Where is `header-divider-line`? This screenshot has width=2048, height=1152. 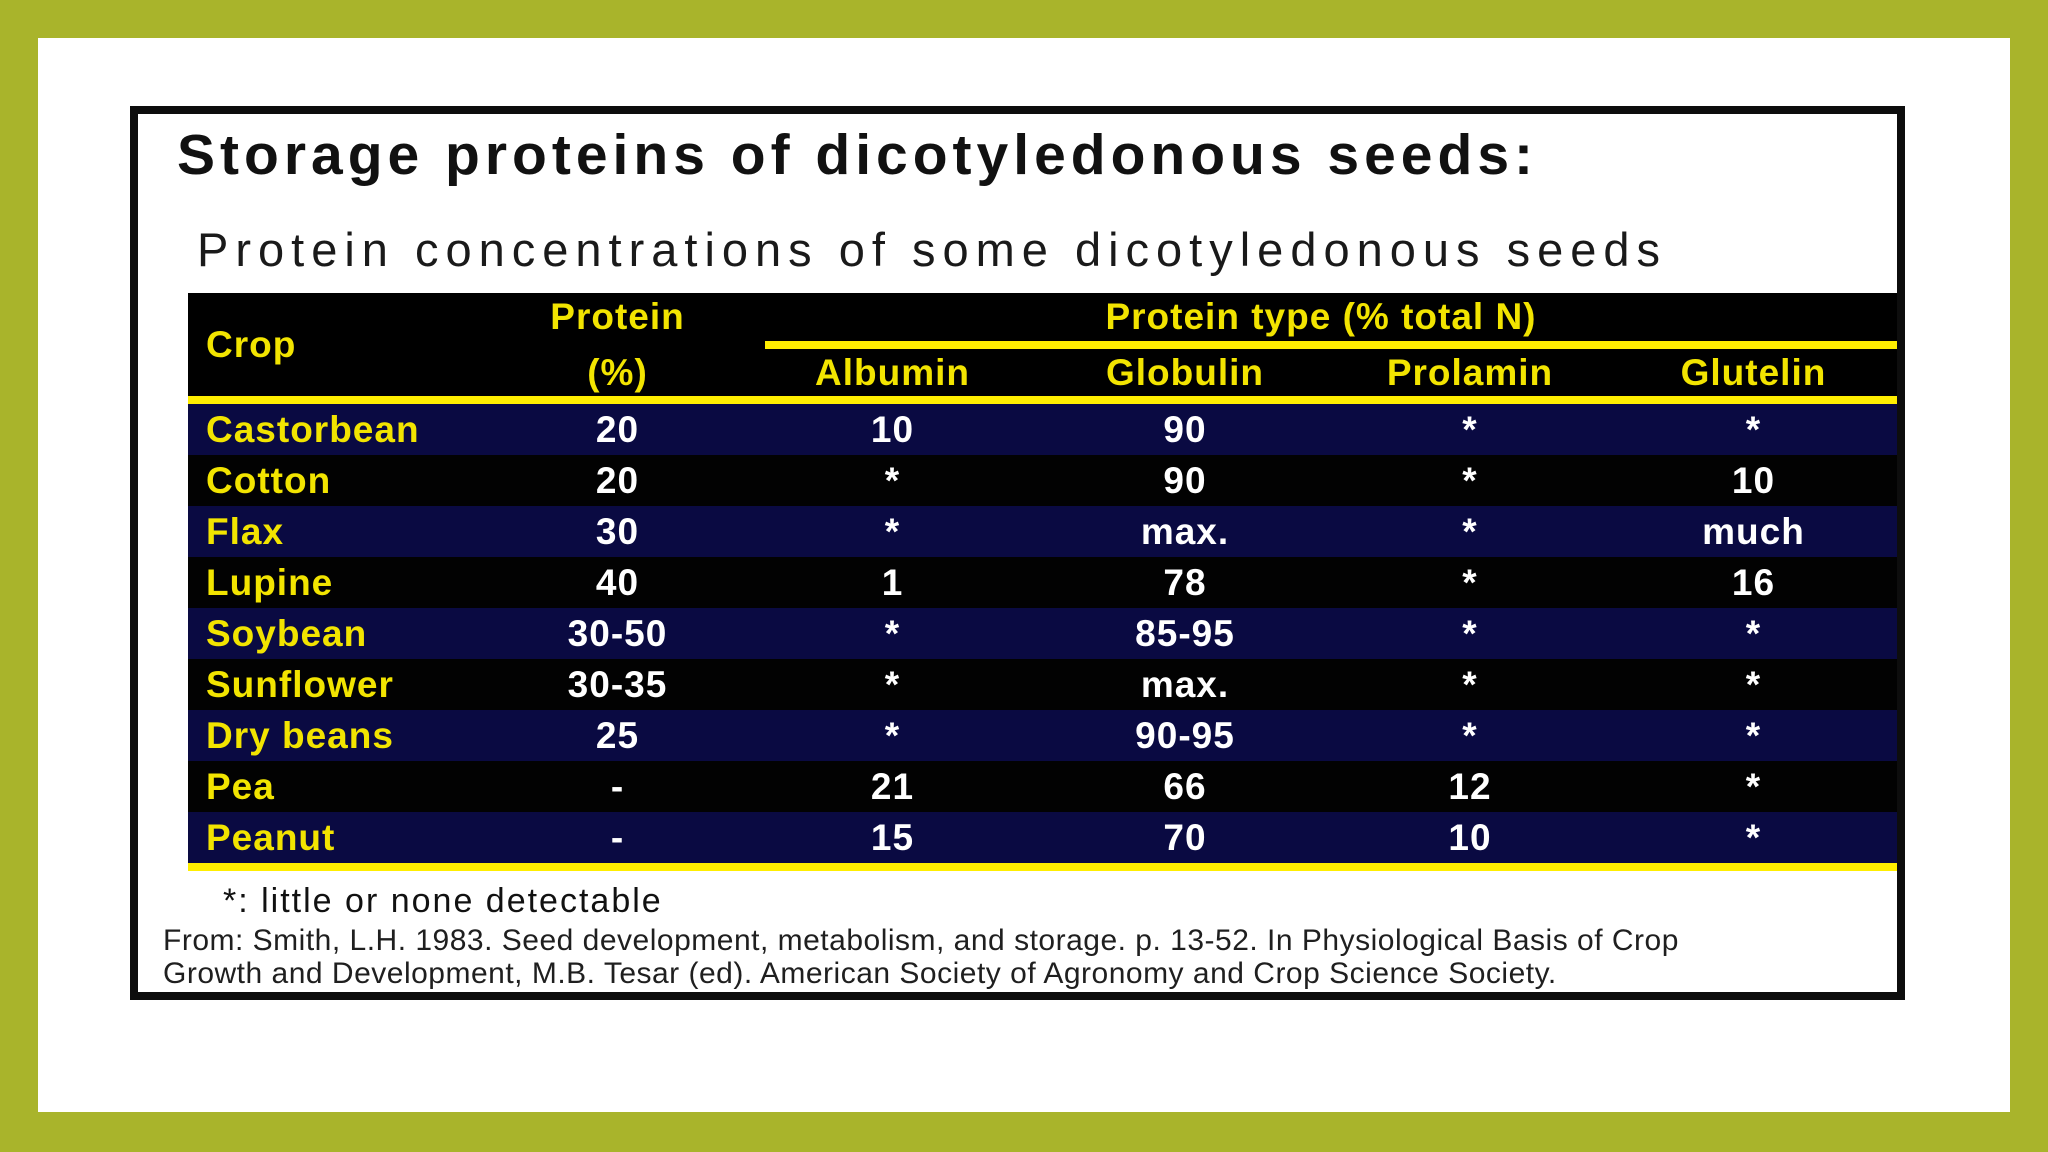
header-divider-line is located at coordinates (1042, 400).